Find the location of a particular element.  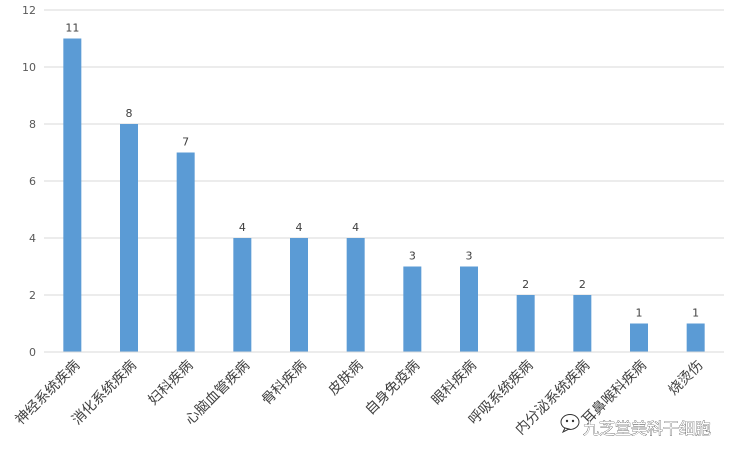

data-label: 11 is located at coordinates (72, 28).